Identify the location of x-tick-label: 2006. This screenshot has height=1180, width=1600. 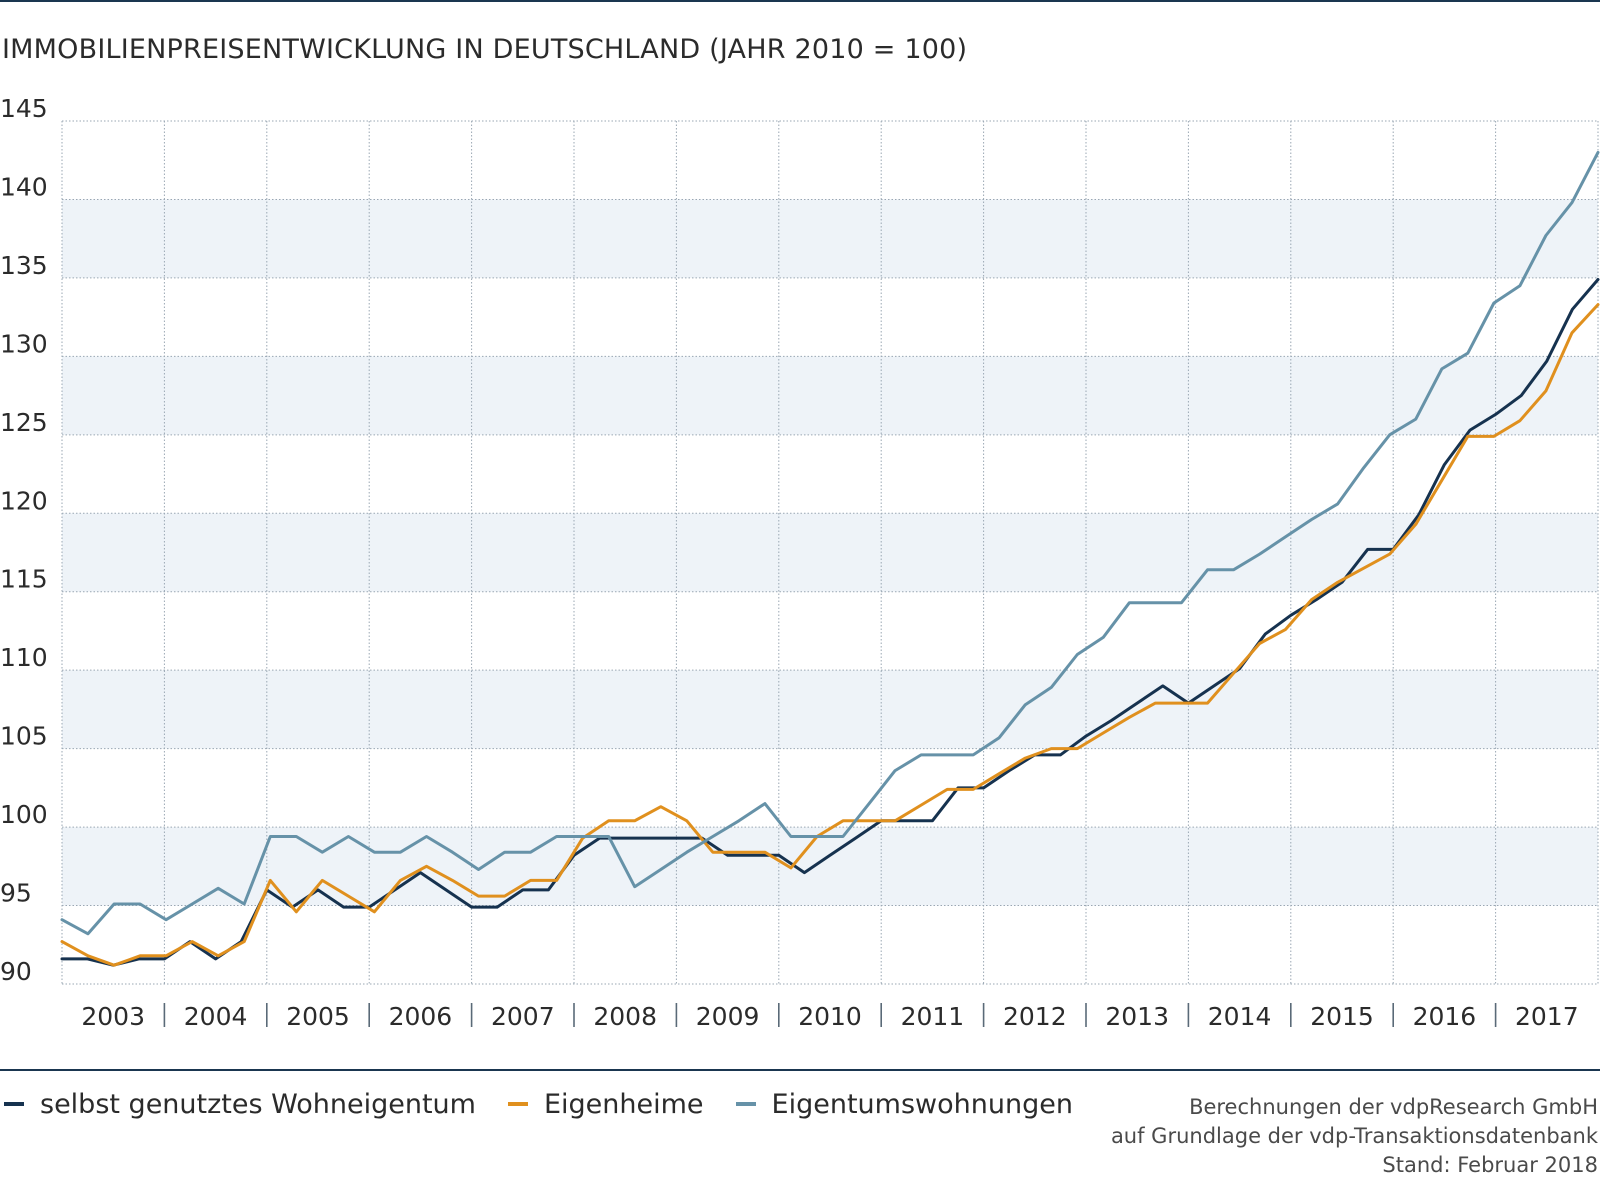
(421, 1016).